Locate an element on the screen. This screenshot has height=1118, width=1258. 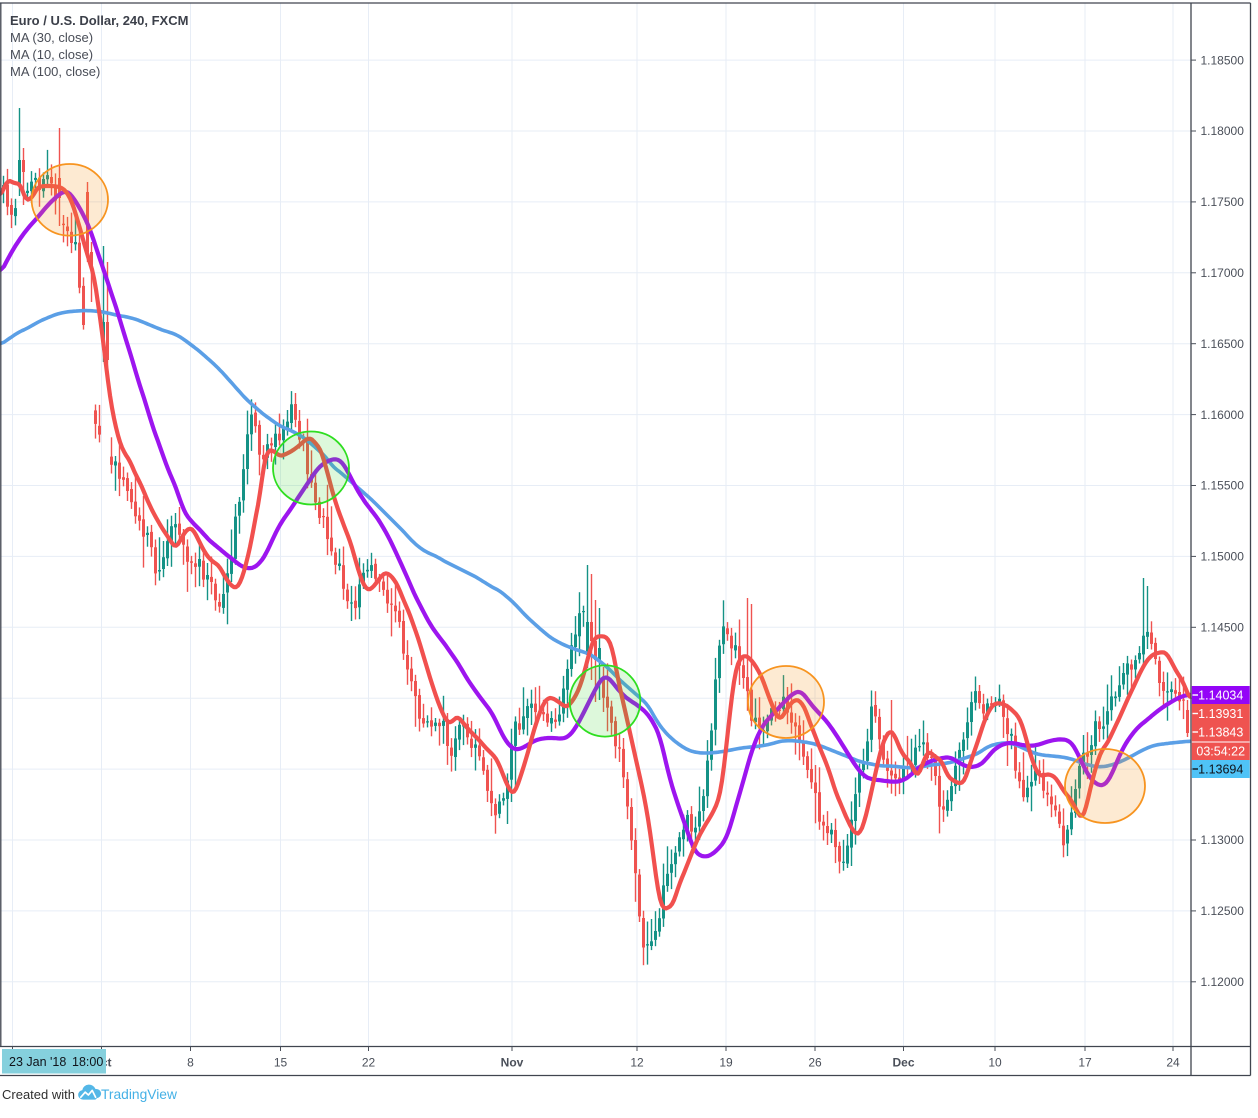
svg-text: 1.18500 is located at coordinates (1223, 60).